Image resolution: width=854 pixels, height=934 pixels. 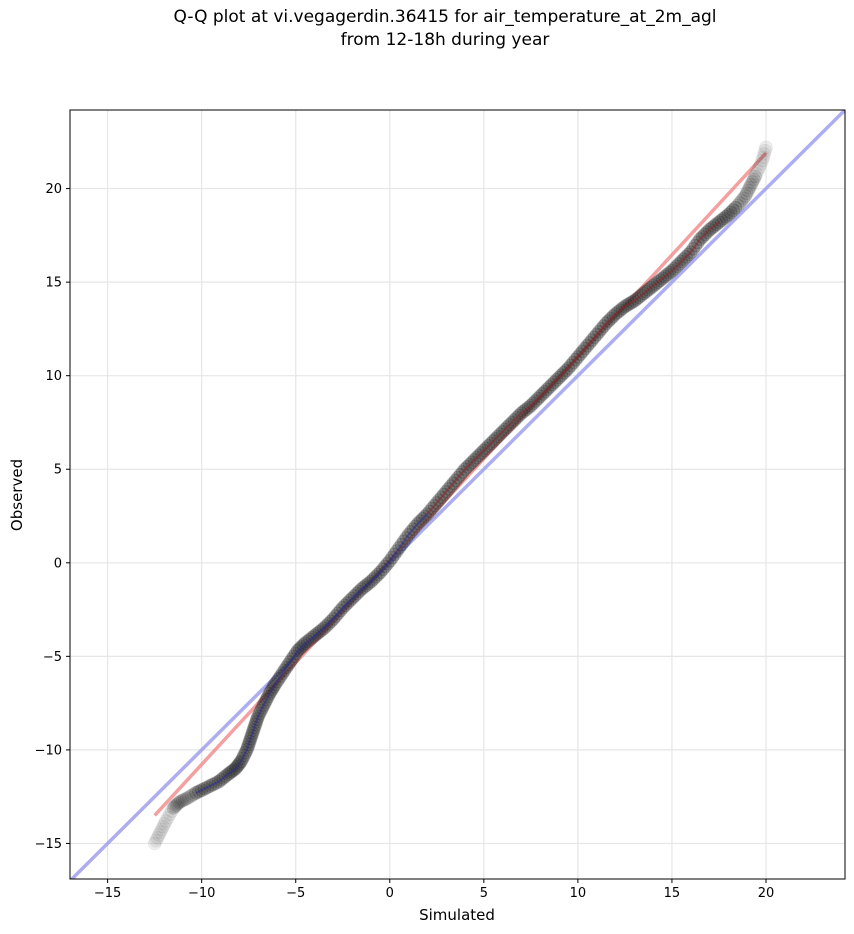 What do you see at coordinates (53, 283) in the screenshot?
I see `y-tick-label: 15` at bounding box center [53, 283].